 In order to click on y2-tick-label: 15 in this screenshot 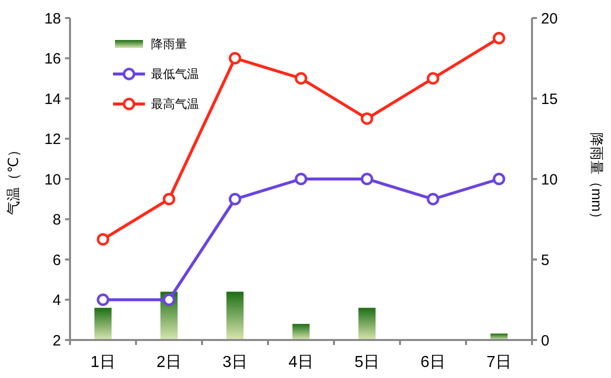, I will do `click(549, 99)`.